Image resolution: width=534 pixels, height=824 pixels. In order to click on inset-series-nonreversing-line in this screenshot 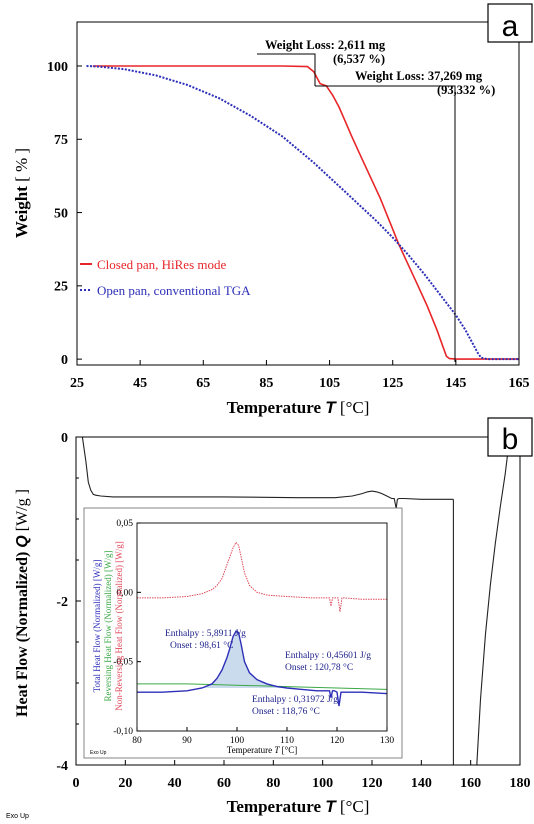, I will do `click(262, 576)`.